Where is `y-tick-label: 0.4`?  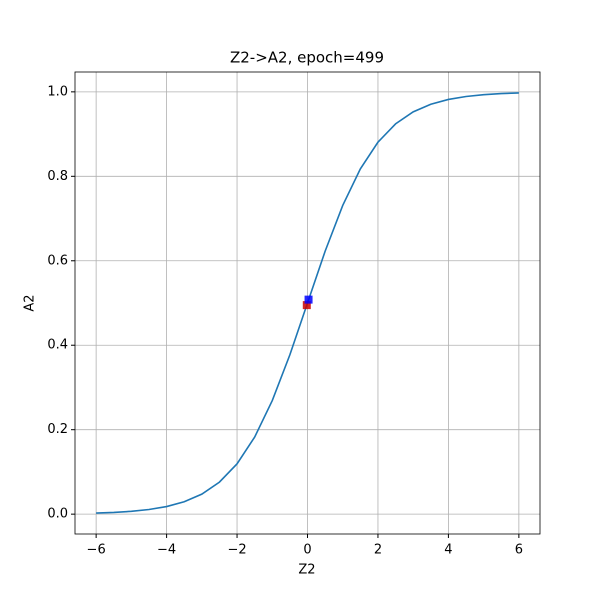 y-tick-label: 0.4 is located at coordinates (57, 345).